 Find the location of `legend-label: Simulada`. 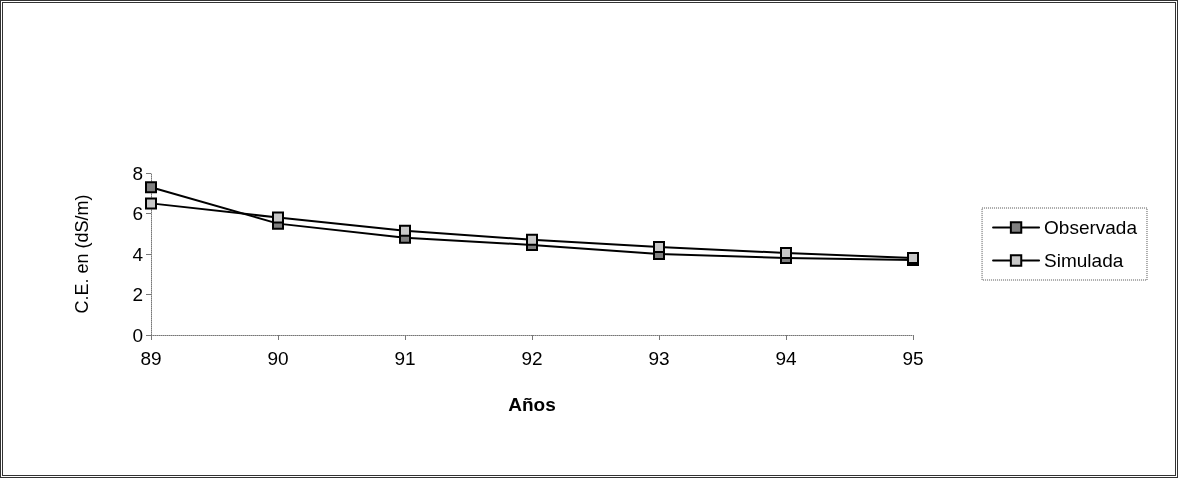

legend-label: Simulada is located at coordinates (1084, 260).